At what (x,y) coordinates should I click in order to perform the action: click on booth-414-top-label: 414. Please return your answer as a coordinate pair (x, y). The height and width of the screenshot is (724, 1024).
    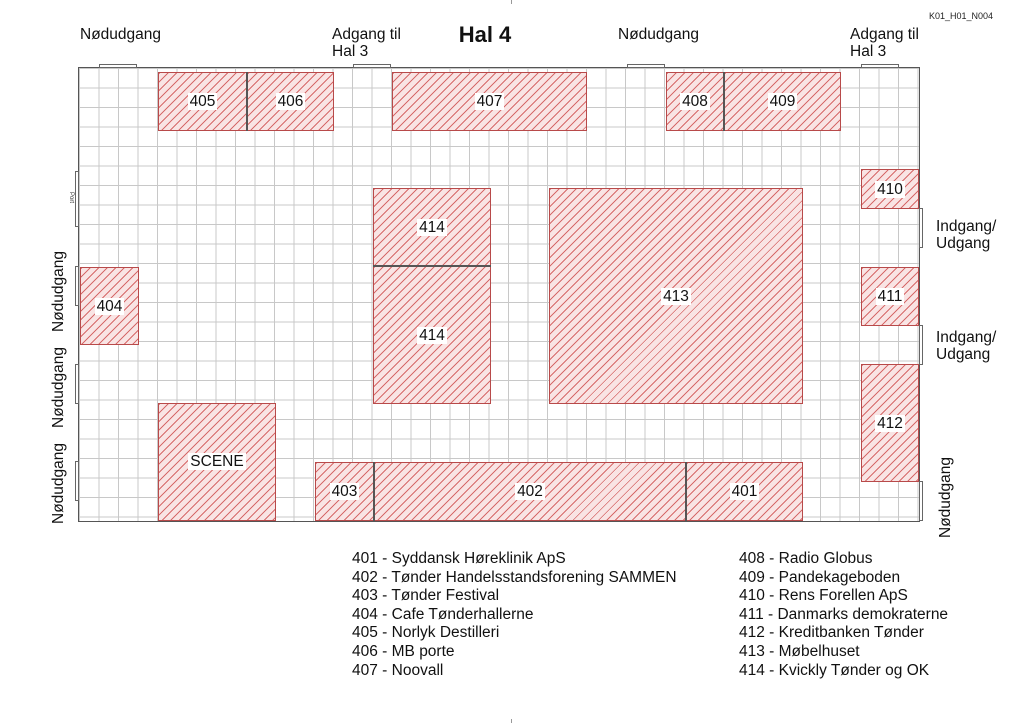
    Looking at the image, I should click on (432, 227).